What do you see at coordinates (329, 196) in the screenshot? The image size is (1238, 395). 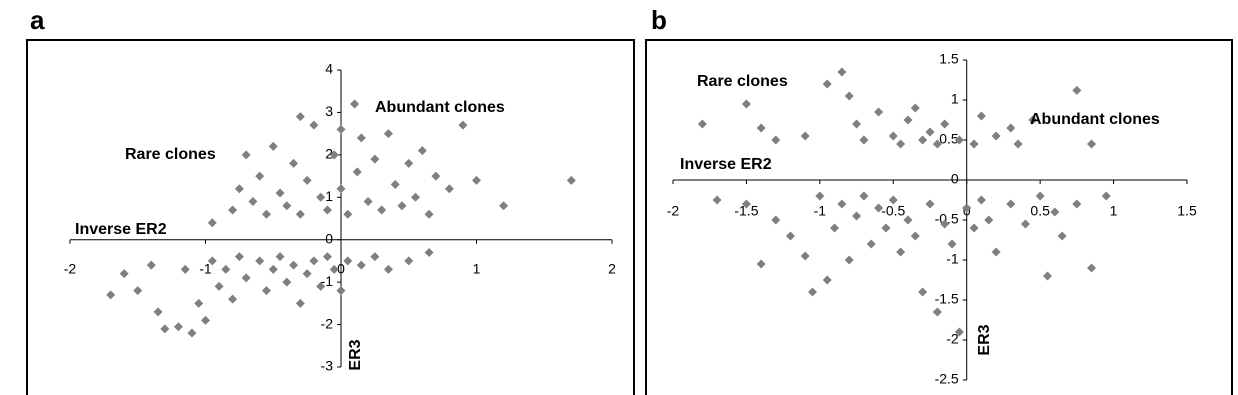 I see `y-tick-label: 1` at bounding box center [329, 196].